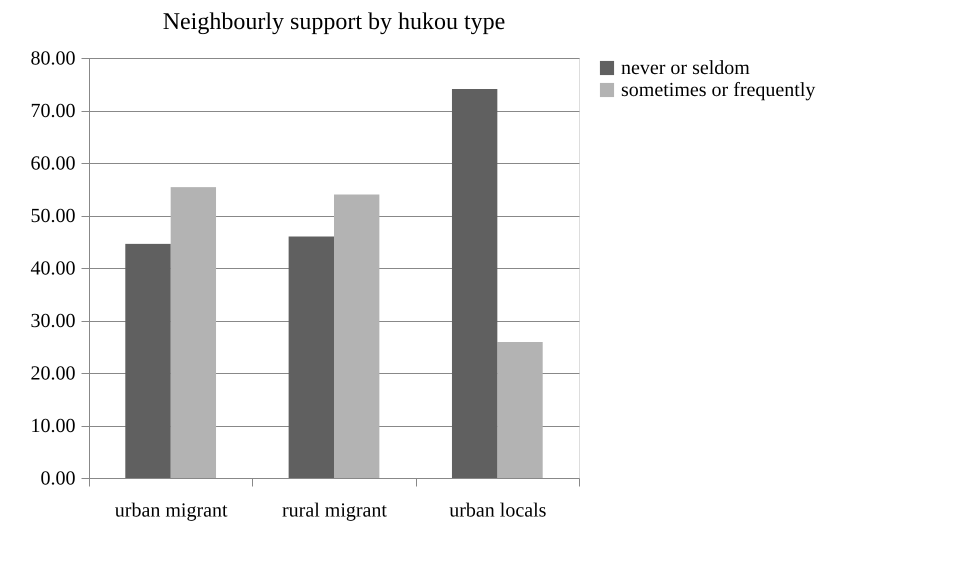 This screenshot has height=581, width=957. What do you see at coordinates (335, 511) in the screenshot?
I see `x-tick-label: rural migrant` at bounding box center [335, 511].